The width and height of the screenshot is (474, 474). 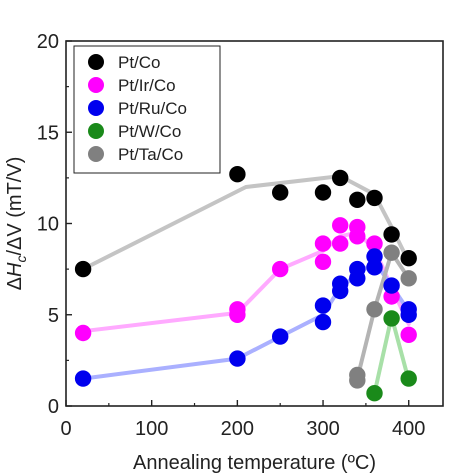 I want to click on legend: Pt/Co Pt/Ir/Co Pt/Ru/Co Pt/W/Co Pt/Ta/Co, so click(x=147, y=109).